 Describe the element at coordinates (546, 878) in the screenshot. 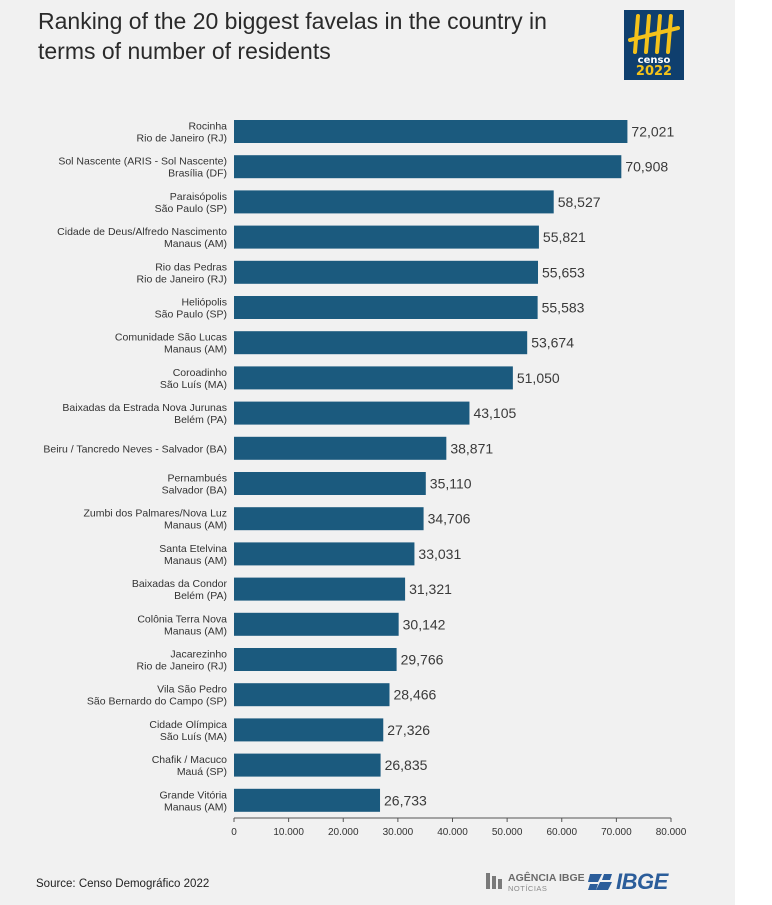

I see `agencia-ibge-name: AGÊNCIA IBGE` at that location.